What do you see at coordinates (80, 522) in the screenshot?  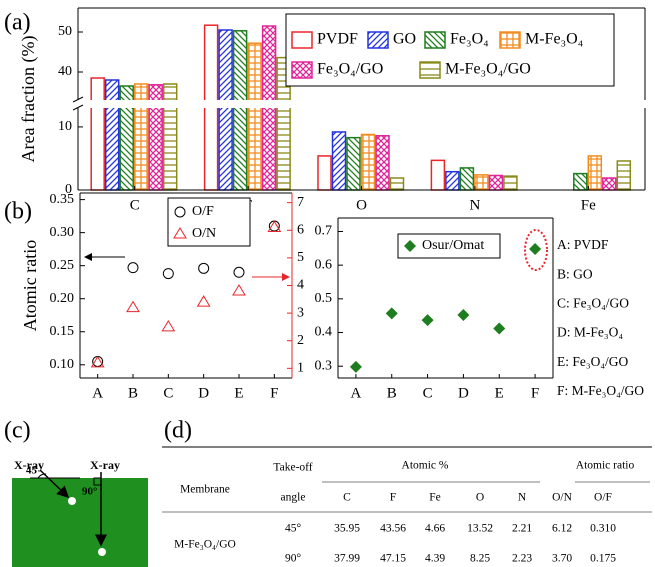 I see `membrane-block` at bounding box center [80, 522].